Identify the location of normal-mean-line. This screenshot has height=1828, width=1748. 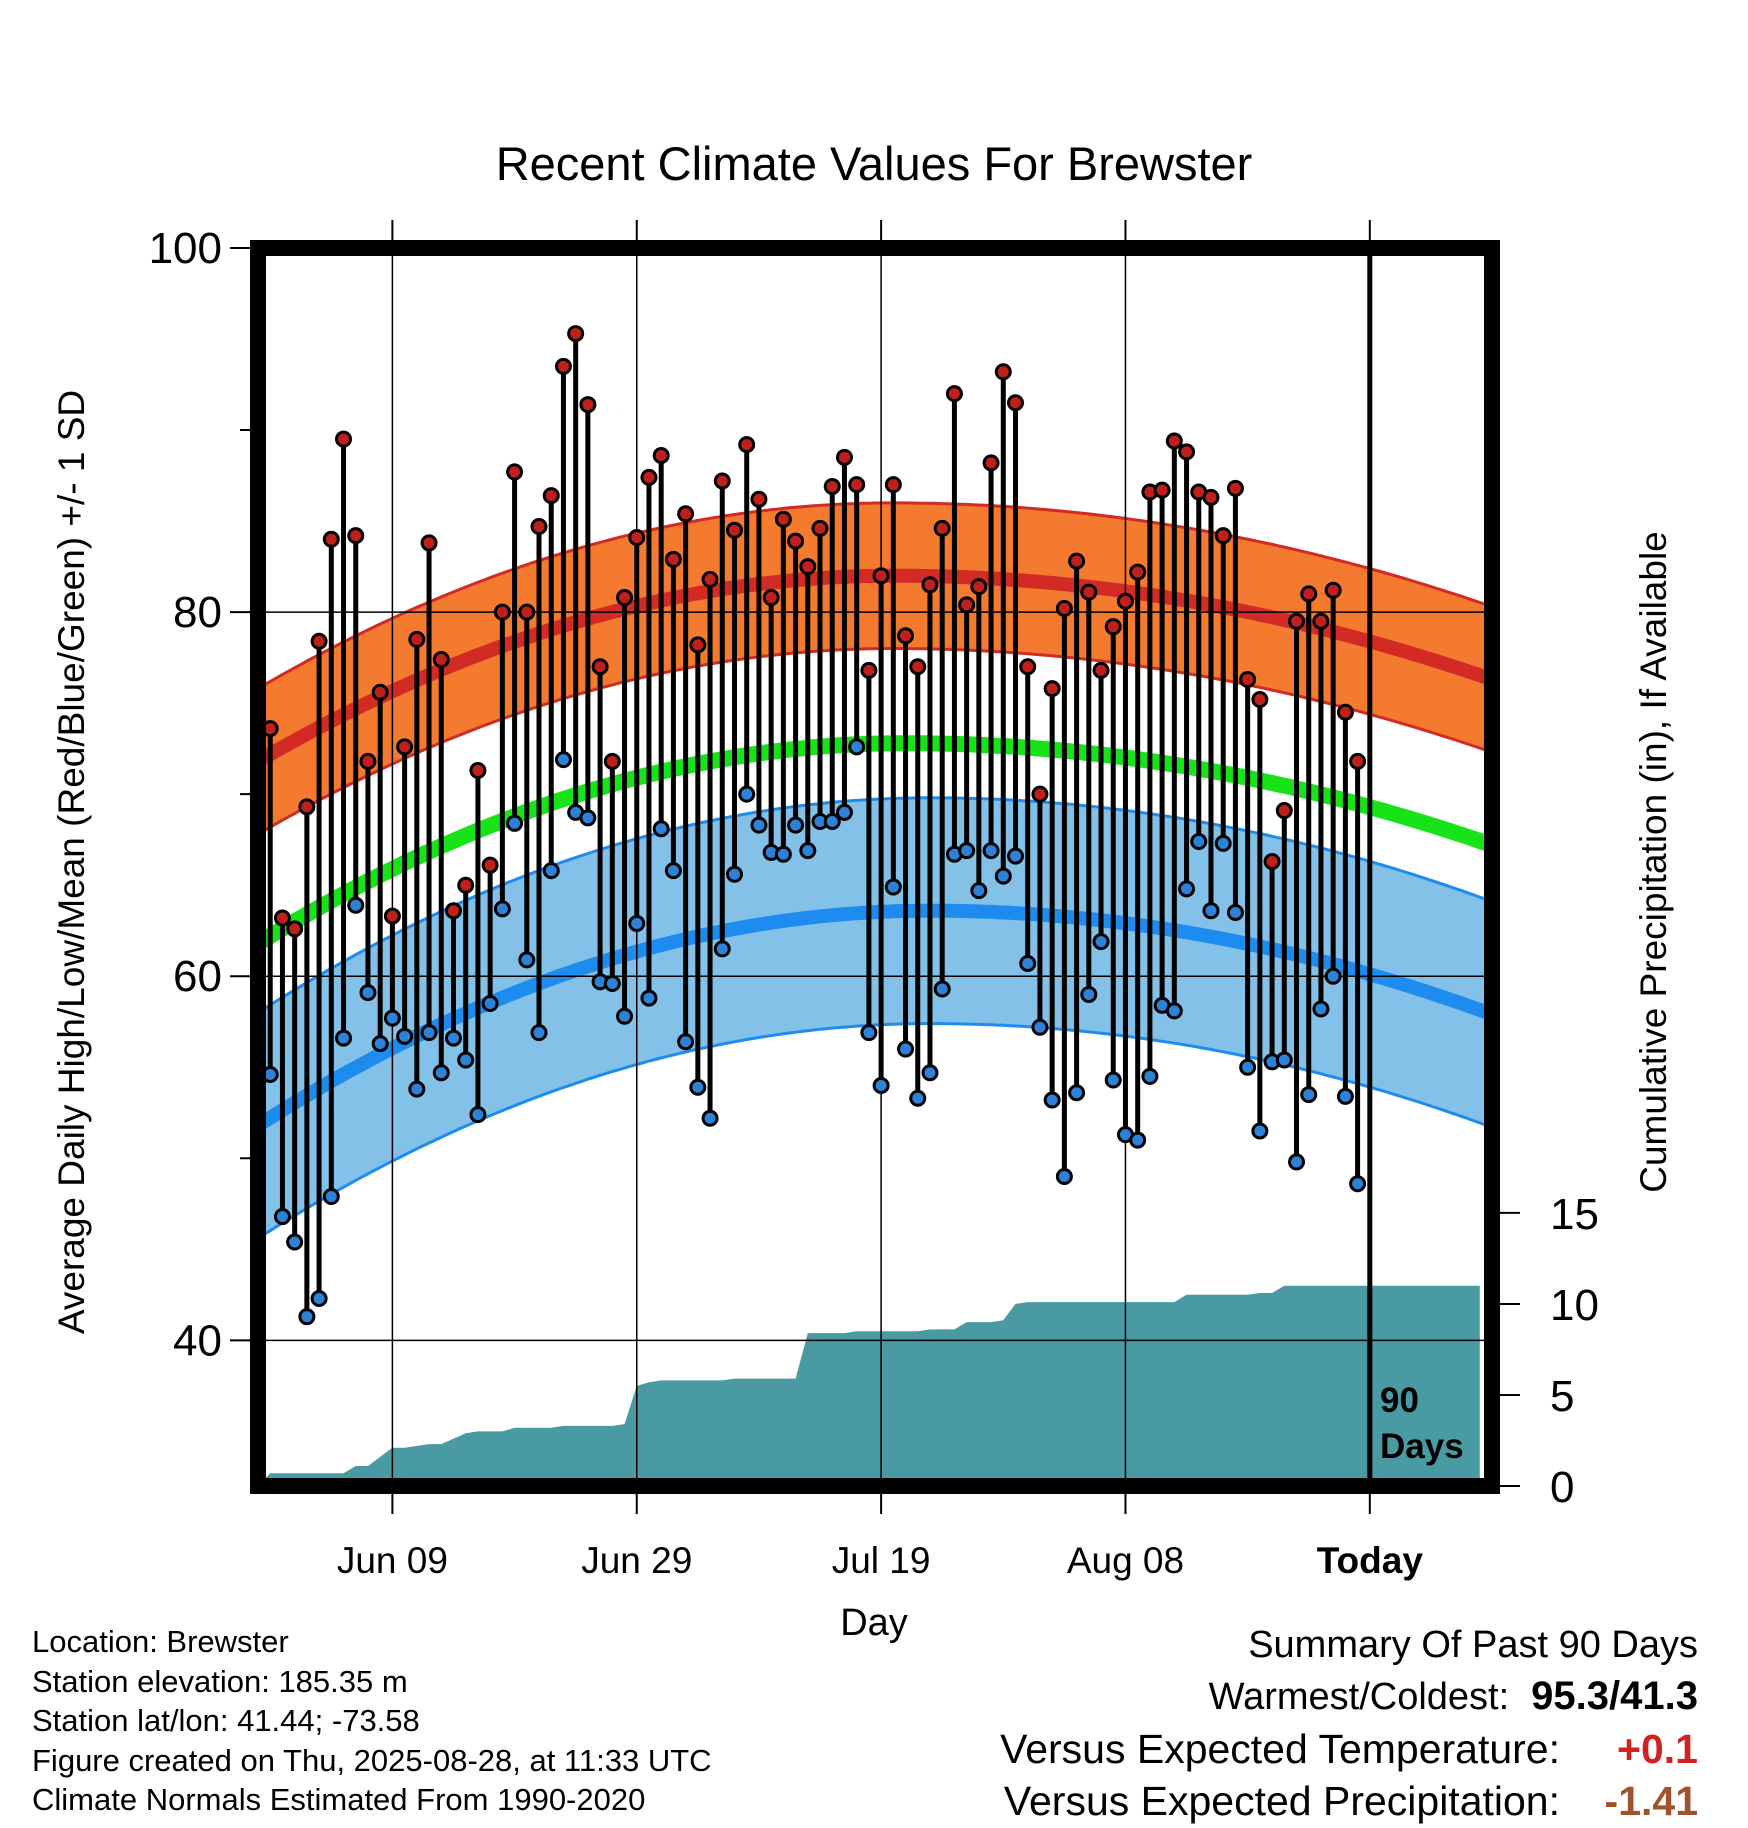
(874, 843).